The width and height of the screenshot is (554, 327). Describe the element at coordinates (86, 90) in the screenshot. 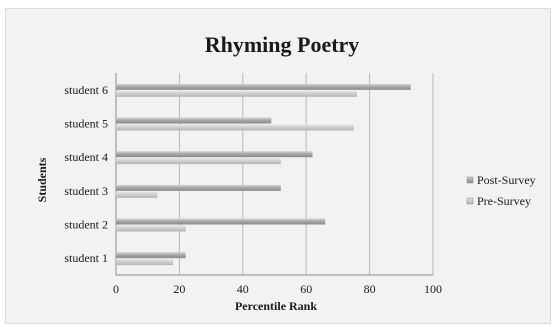

I see `y-tick-label: student 6` at that location.